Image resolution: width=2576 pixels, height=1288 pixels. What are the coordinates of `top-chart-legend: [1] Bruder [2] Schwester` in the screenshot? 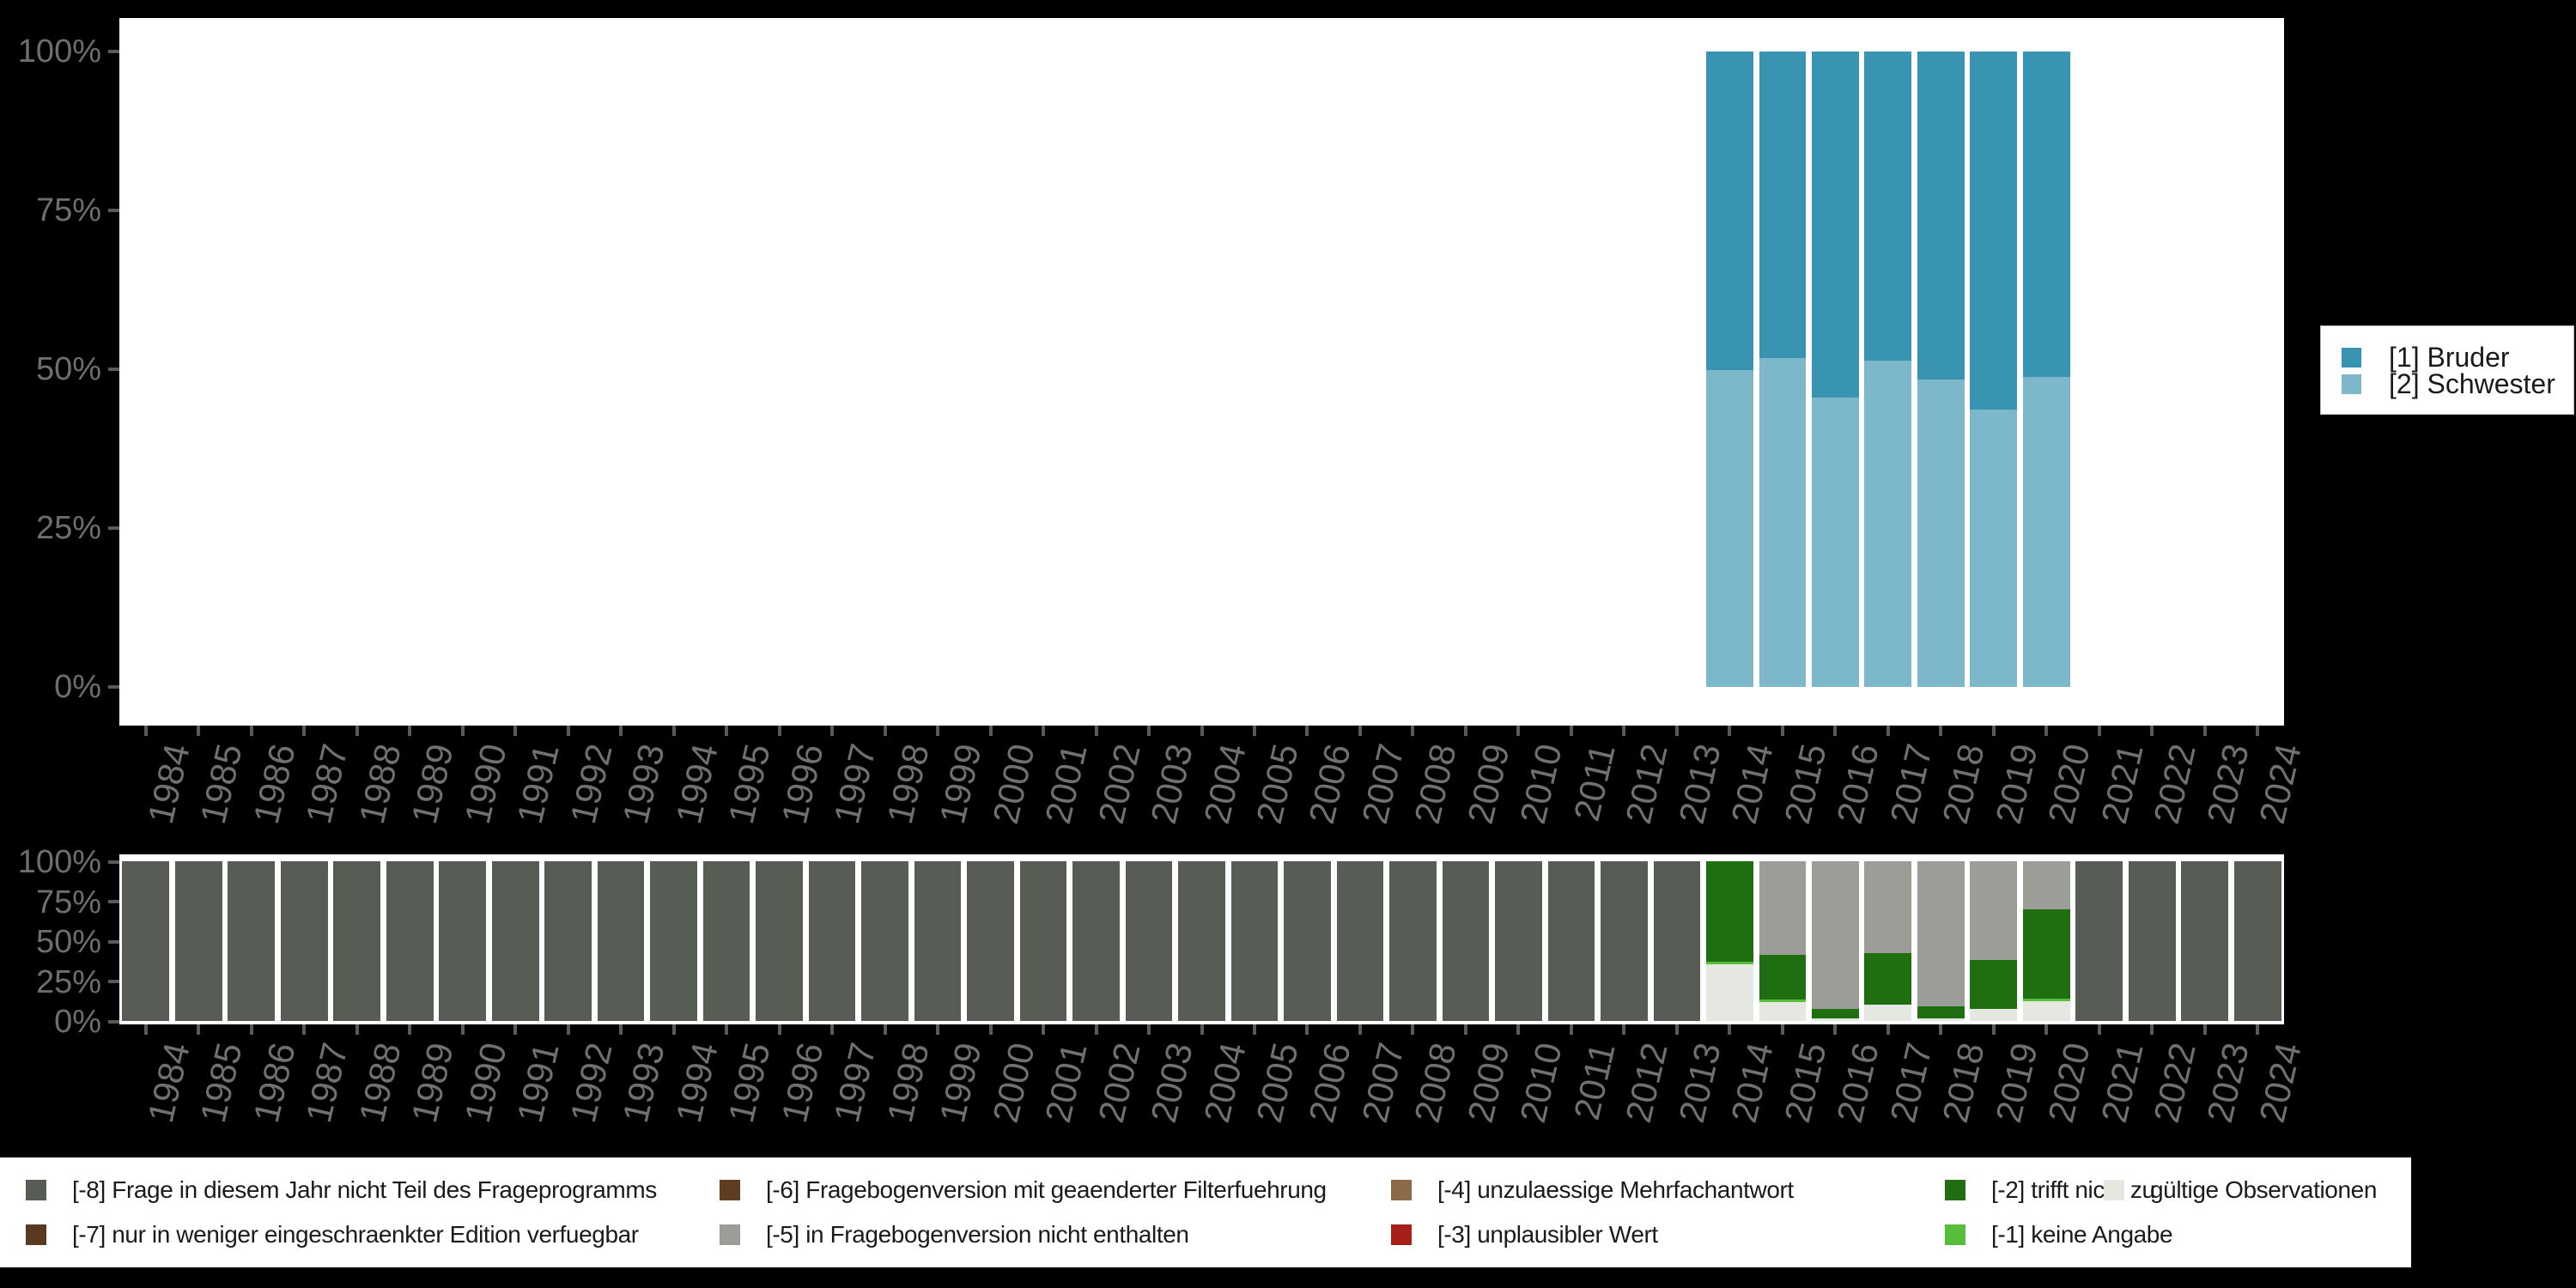 It's located at (2447, 370).